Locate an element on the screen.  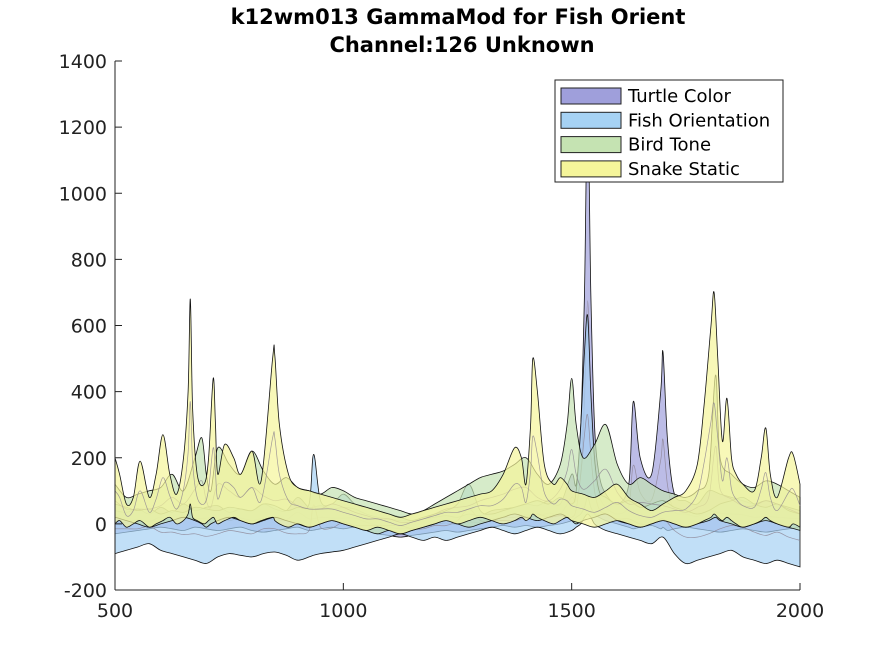
y-tick-label: -200 is located at coordinates (85, 591).